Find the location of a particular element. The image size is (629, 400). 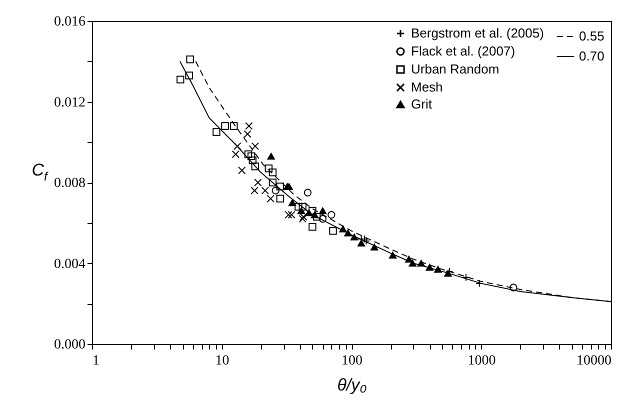

y-tick-label: 0.012 is located at coordinates (70, 102).